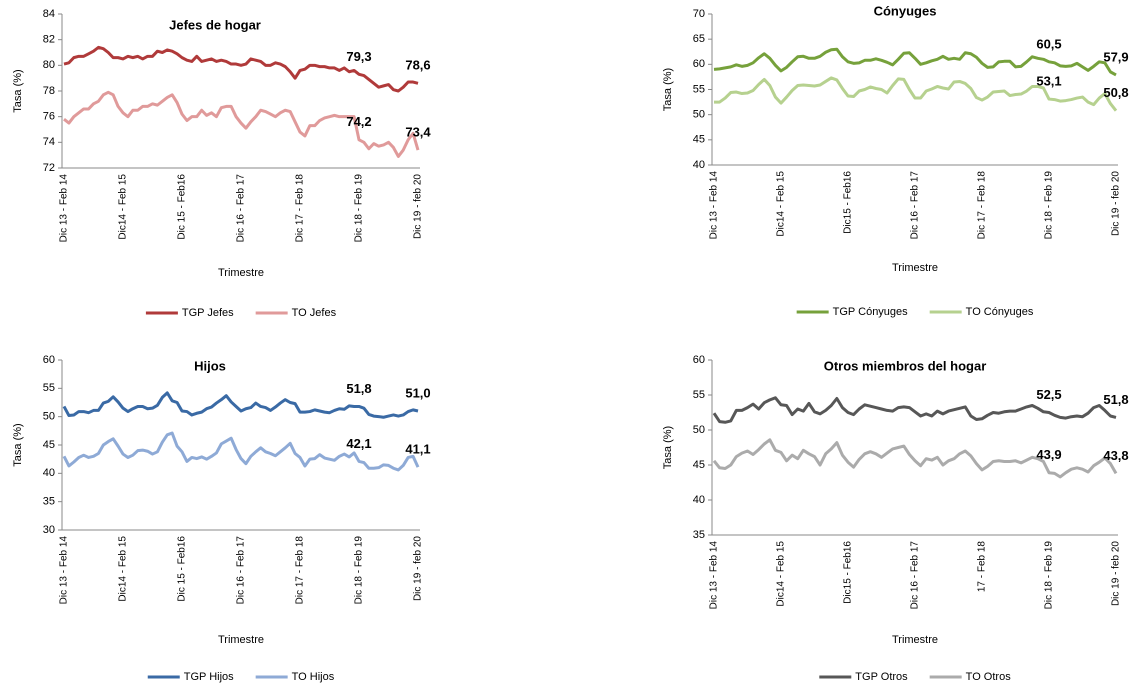  I want to click on legend: TGP Hijos TO Hijos, so click(241, 677).